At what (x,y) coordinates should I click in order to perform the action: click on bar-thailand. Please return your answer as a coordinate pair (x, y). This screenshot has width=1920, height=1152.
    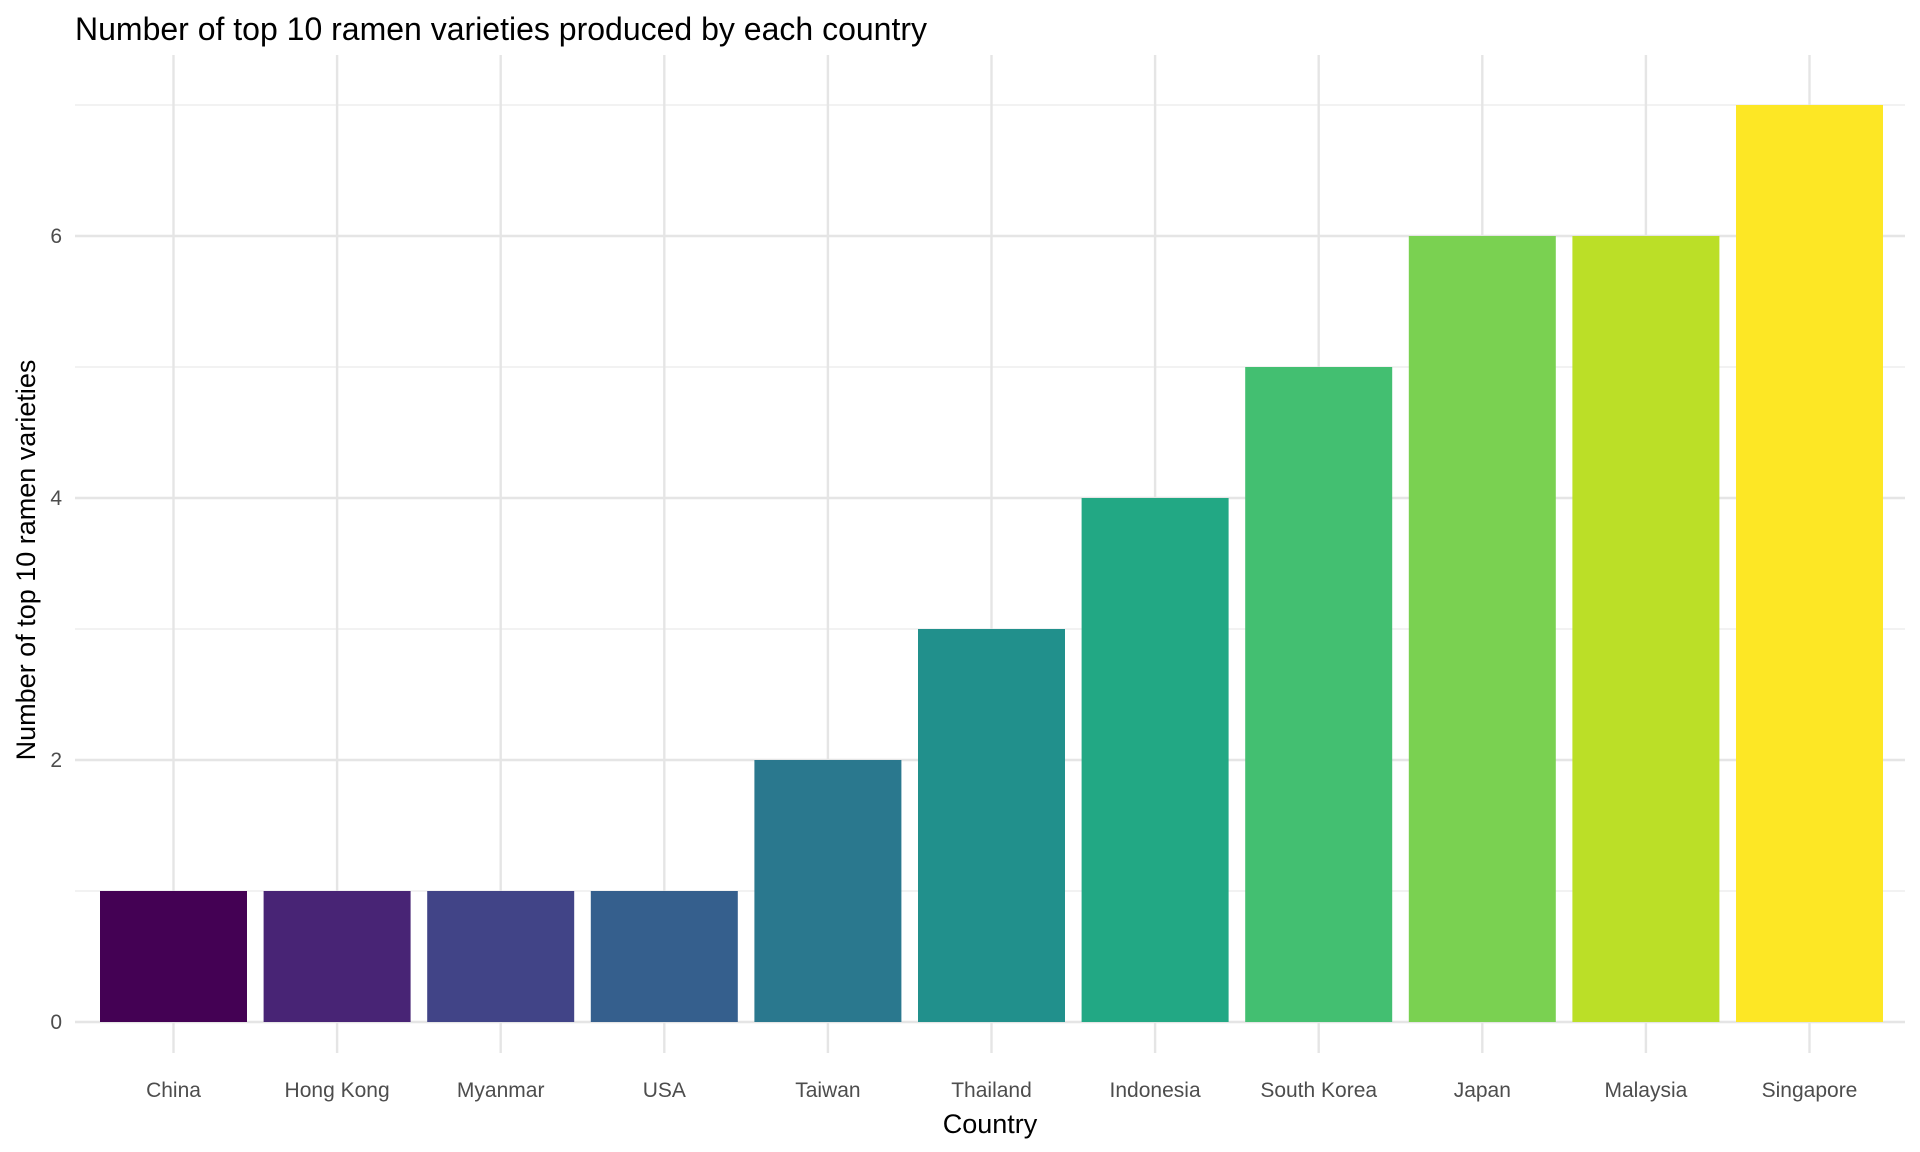
    Looking at the image, I should click on (991, 825).